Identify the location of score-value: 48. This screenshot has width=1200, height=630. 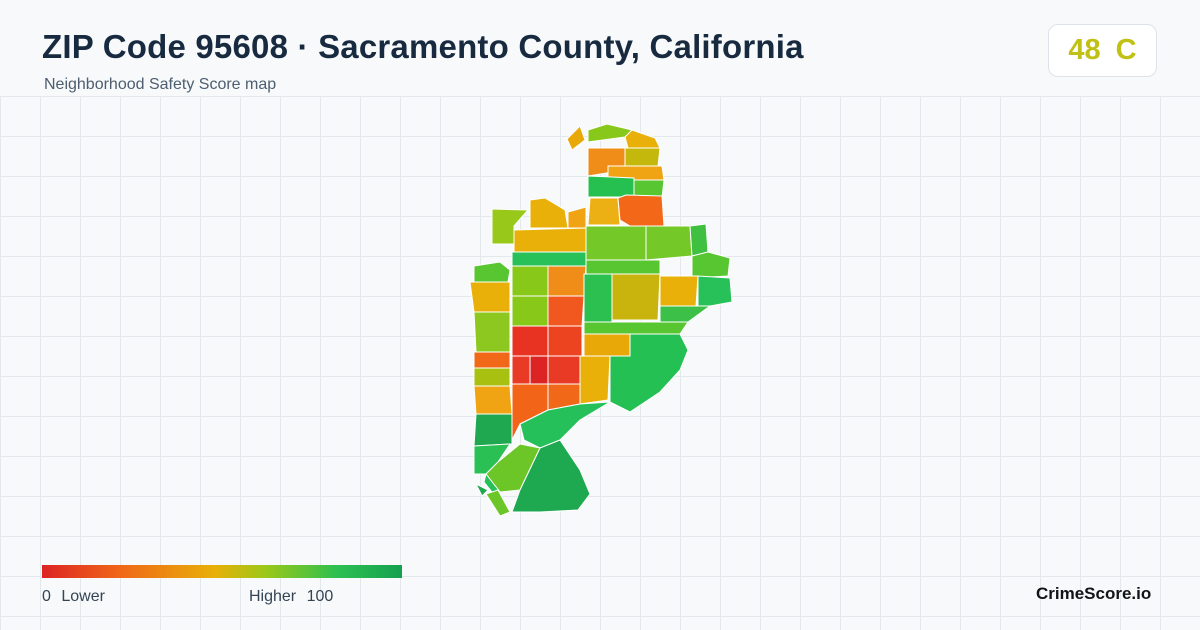
(1084, 50).